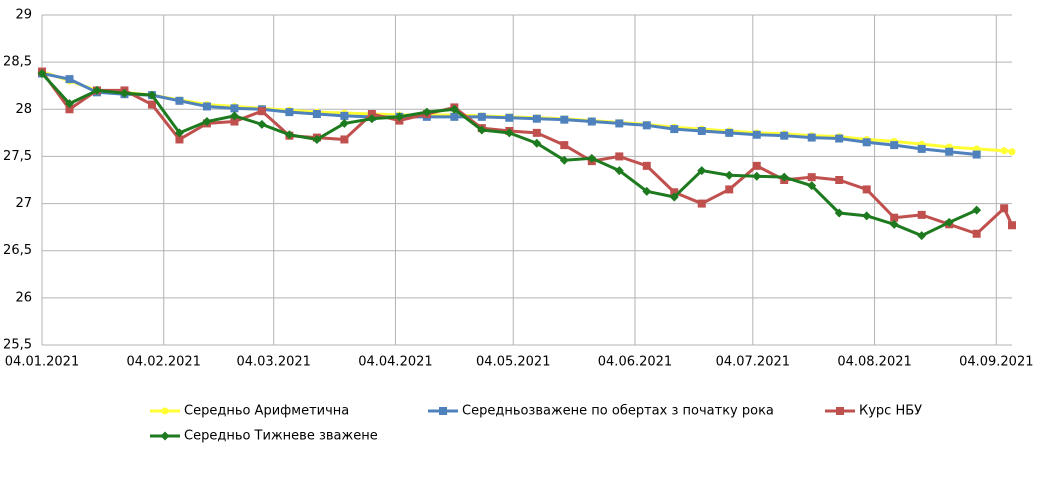 The image size is (1043, 480). Describe the element at coordinates (23, 297) in the screenshot. I see `y-tick-label: 26` at that location.